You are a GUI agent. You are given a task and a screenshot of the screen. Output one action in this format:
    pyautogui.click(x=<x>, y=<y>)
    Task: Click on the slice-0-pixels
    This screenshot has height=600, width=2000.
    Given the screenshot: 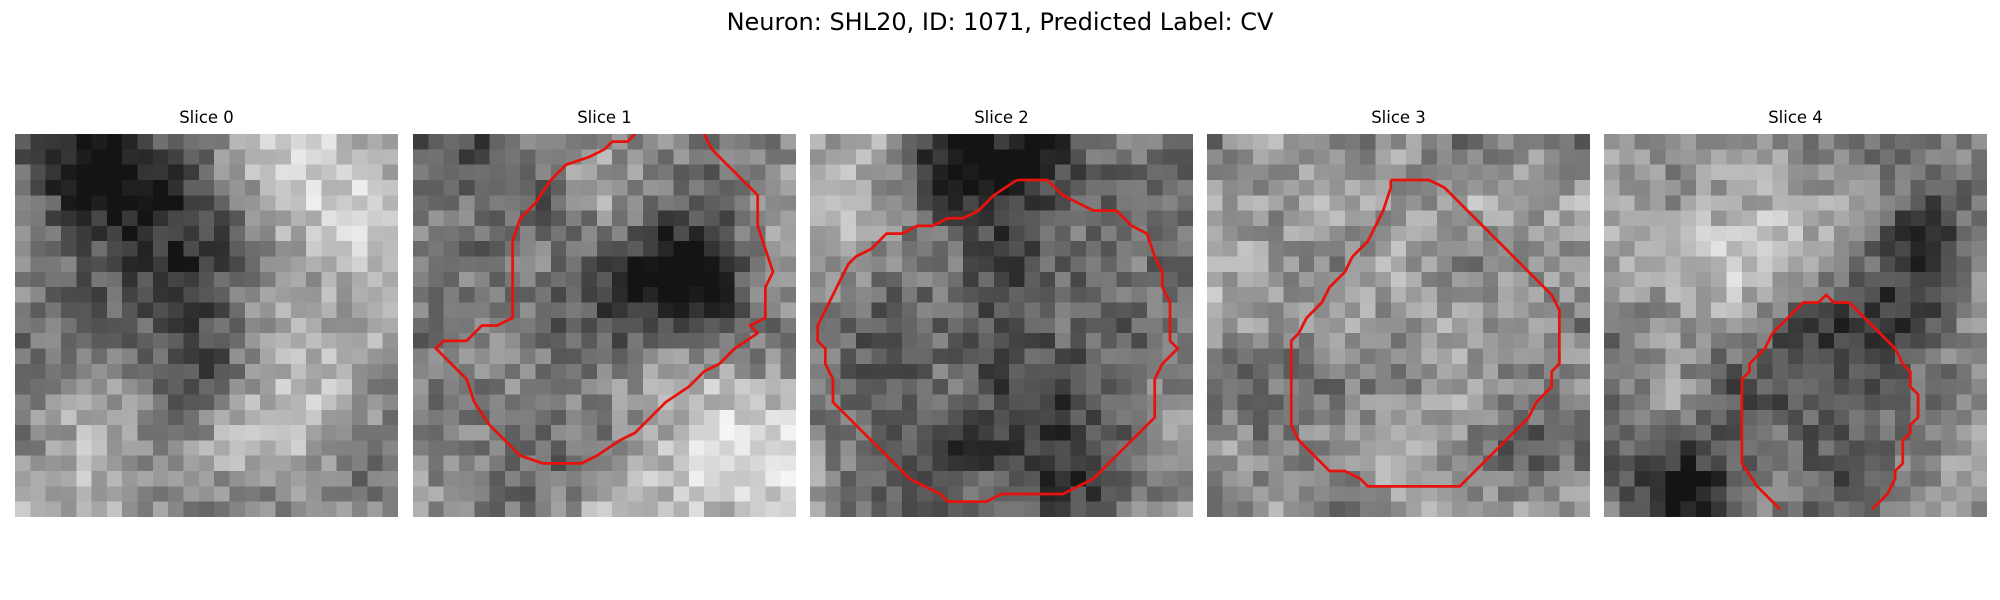 What is the action you would take?
    pyautogui.click(x=206, y=325)
    